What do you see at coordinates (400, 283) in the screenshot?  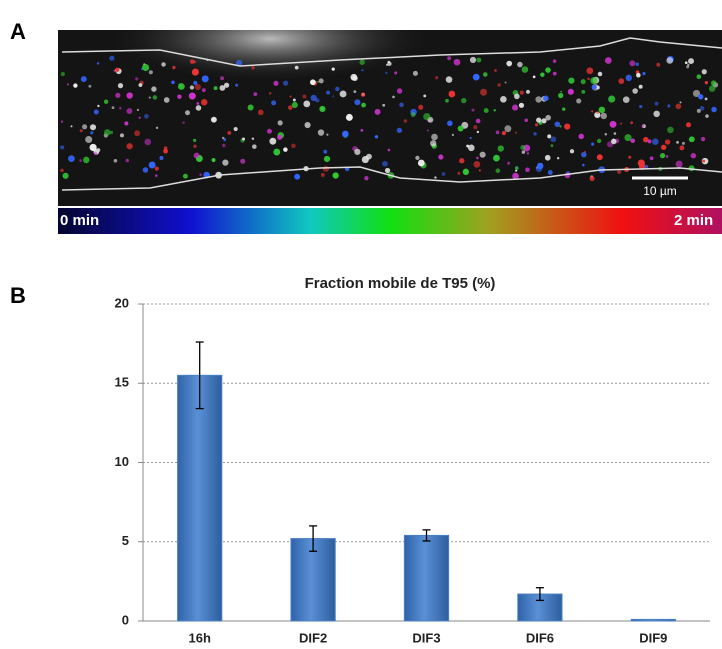 I see `chart-title: Fraction mobile de T95 (%)` at bounding box center [400, 283].